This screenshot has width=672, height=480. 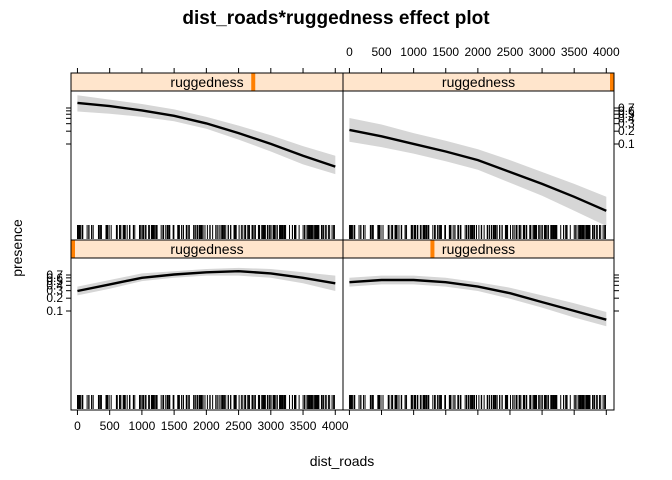 What do you see at coordinates (58, 212) in the screenshot?
I see `y-axis-left: 0.10.20.30.40.50.60.7` at bounding box center [58, 212].